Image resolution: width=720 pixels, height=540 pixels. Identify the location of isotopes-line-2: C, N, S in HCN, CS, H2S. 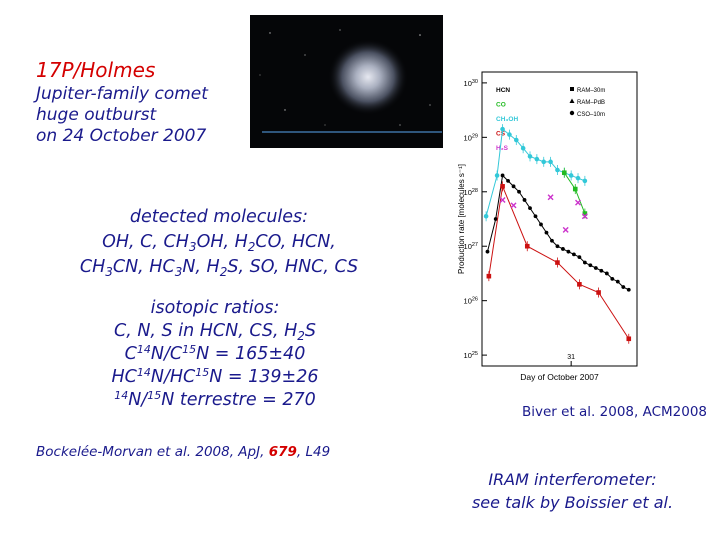
(215, 332).